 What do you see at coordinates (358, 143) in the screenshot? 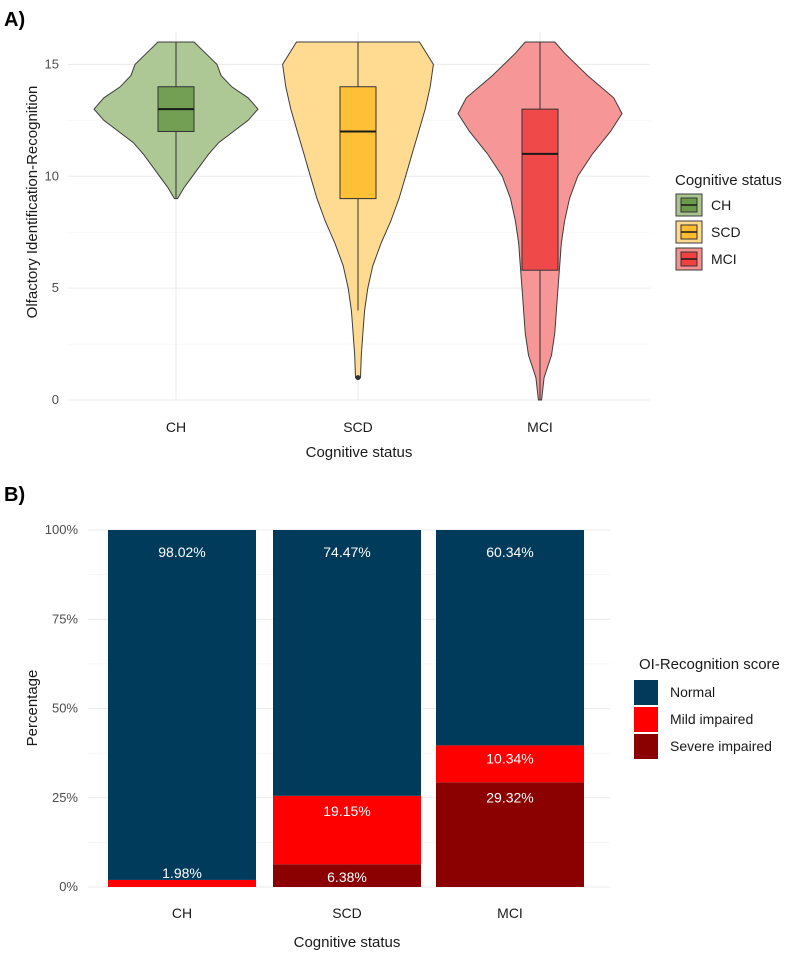
I see `box-scd` at bounding box center [358, 143].